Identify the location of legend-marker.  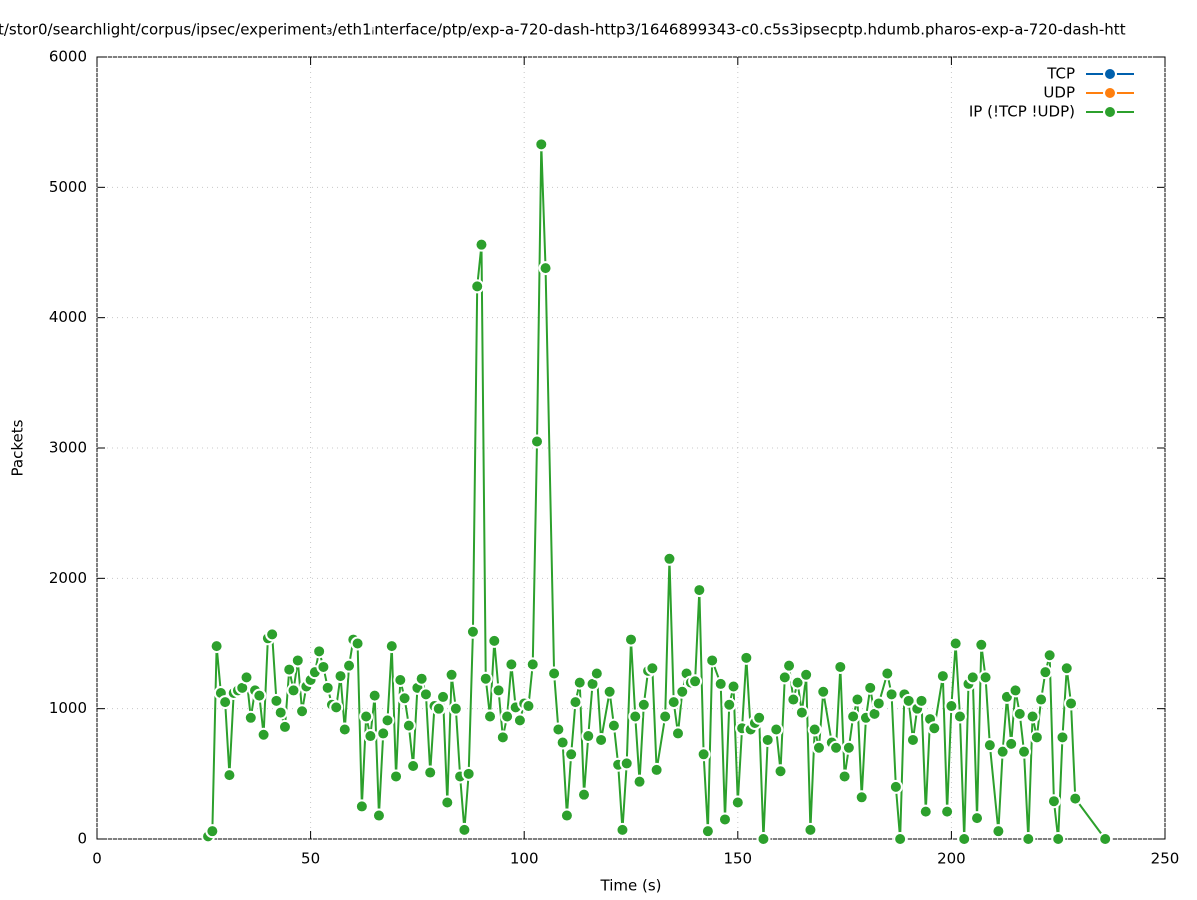
(1110, 112).